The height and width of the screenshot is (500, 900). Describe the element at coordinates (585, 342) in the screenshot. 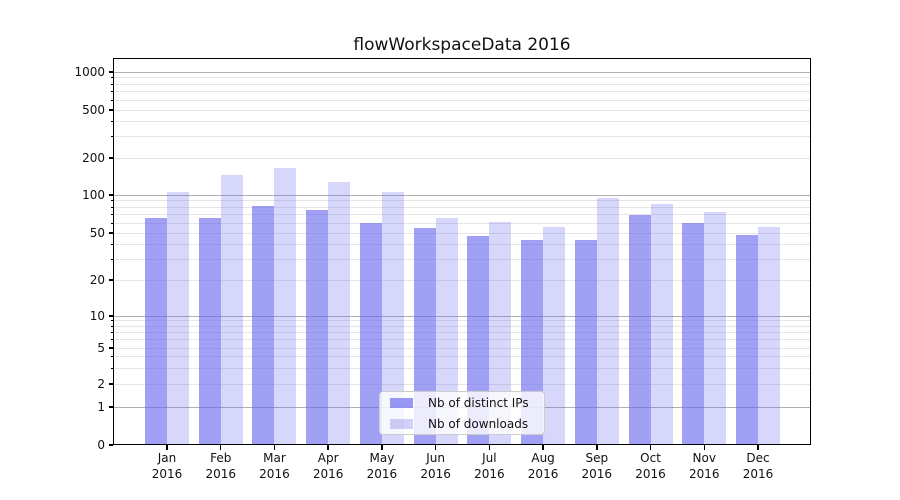

I see `bar-nb-of-distinct-ips-sep` at that location.